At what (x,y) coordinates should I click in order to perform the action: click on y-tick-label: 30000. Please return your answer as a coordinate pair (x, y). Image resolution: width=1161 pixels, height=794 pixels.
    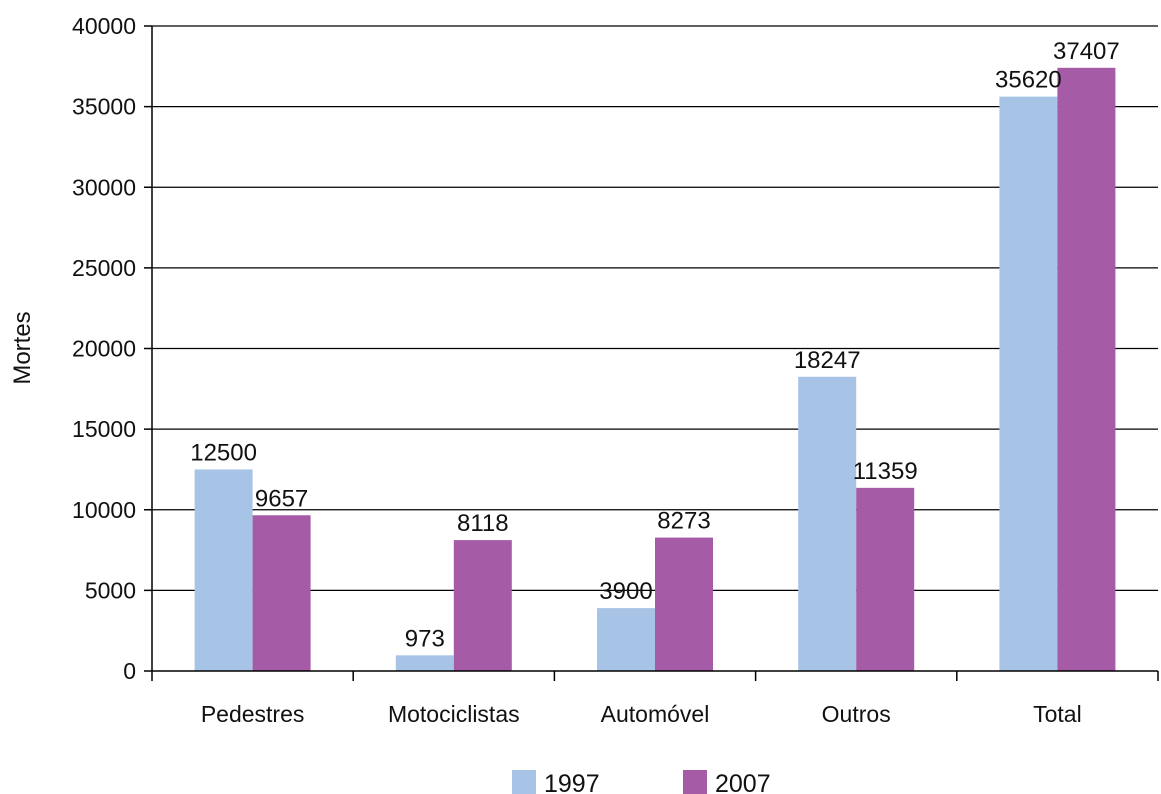
    Looking at the image, I should click on (104, 187).